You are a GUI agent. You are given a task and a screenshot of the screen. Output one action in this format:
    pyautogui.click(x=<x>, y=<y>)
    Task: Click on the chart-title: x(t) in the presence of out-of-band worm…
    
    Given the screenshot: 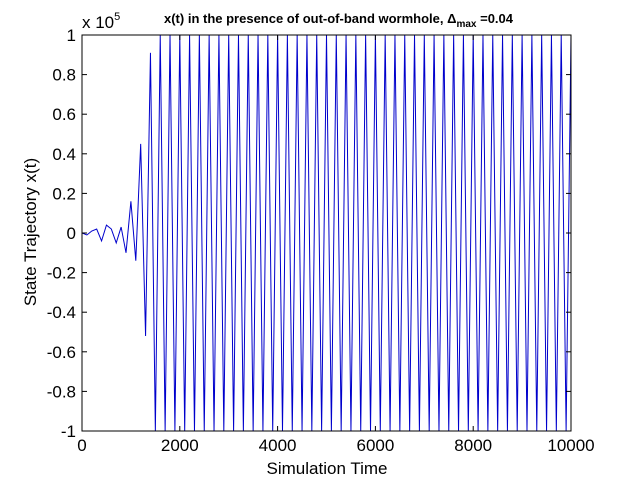 What is the action you would take?
    pyautogui.click(x=339, y=20)
    